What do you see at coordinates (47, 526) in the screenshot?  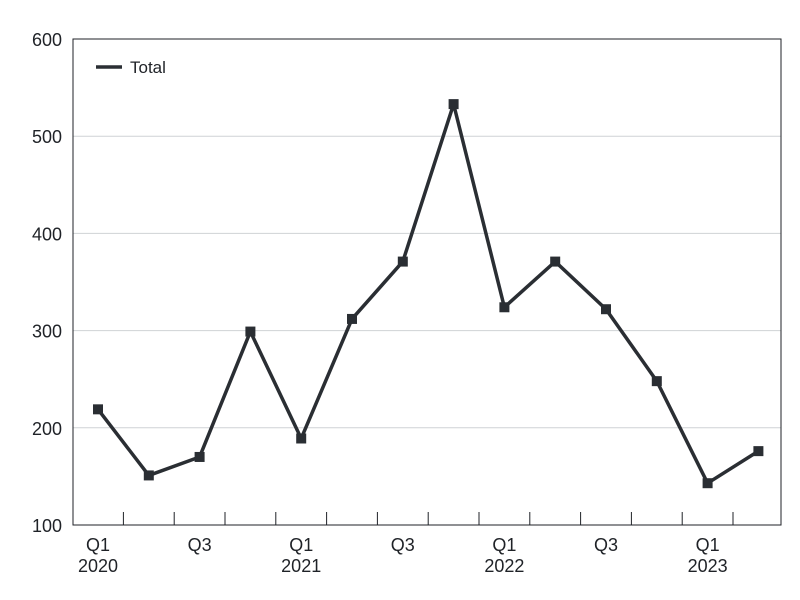 I see `y-tick-label: 100` at bounding box center [47, 526].